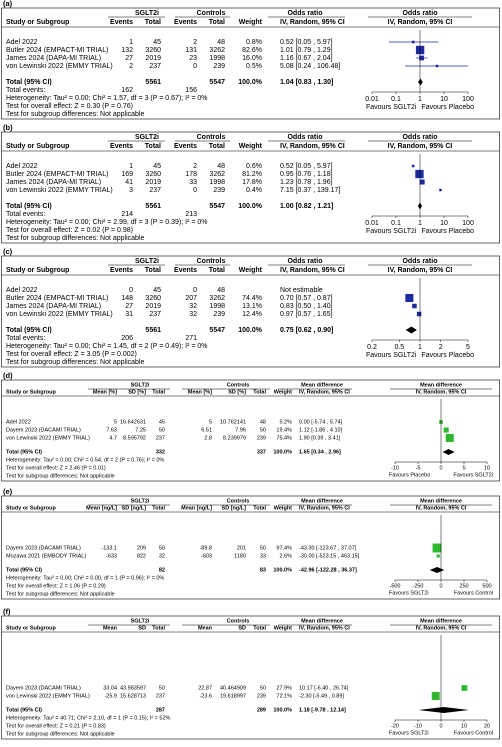 The width and height of the screenshot is (502, 747). I want to click on table-cell: 201, so click(241, 548).